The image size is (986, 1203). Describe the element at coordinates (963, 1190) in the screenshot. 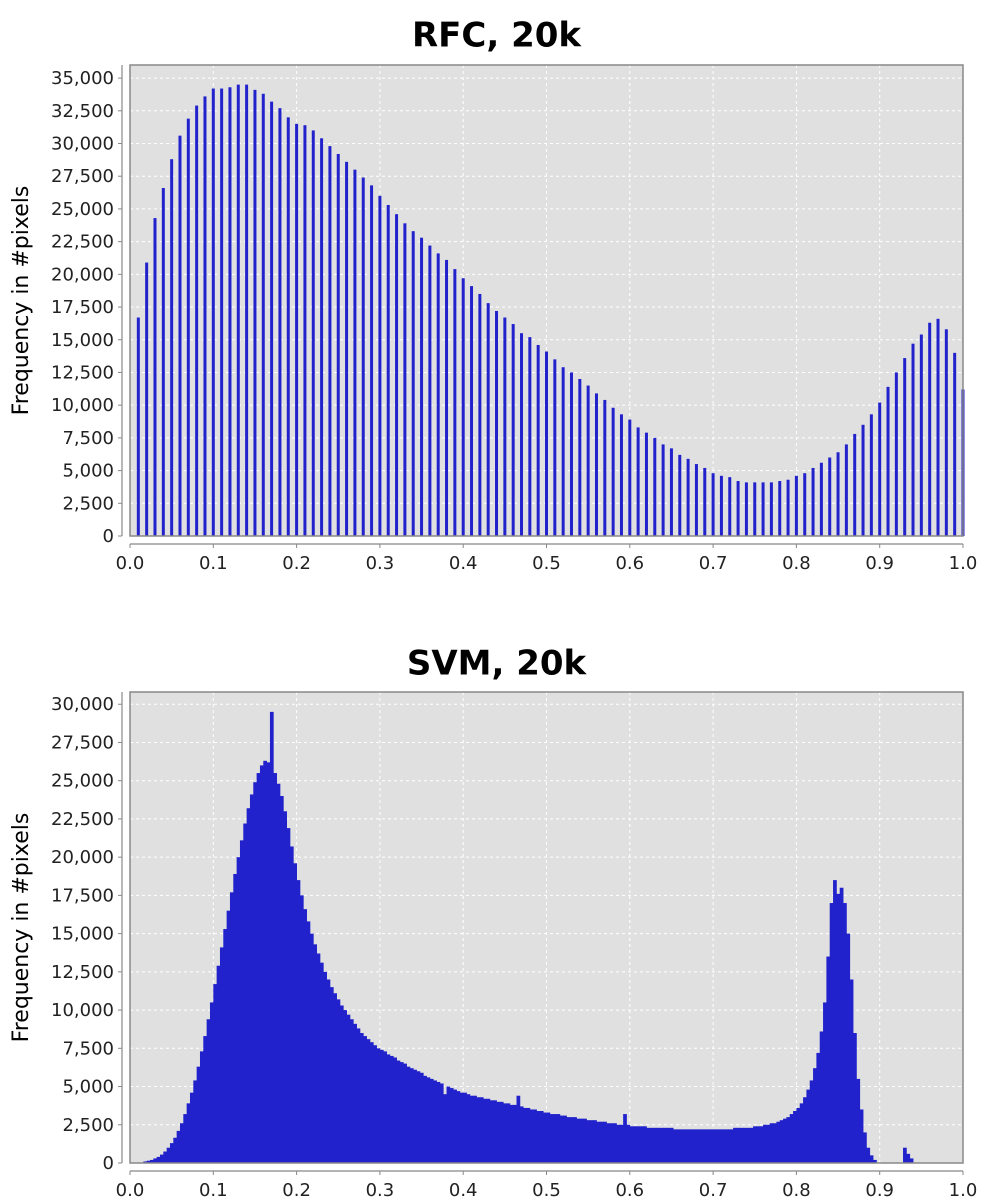

I see `x-tick-label: 1.0` at that location.